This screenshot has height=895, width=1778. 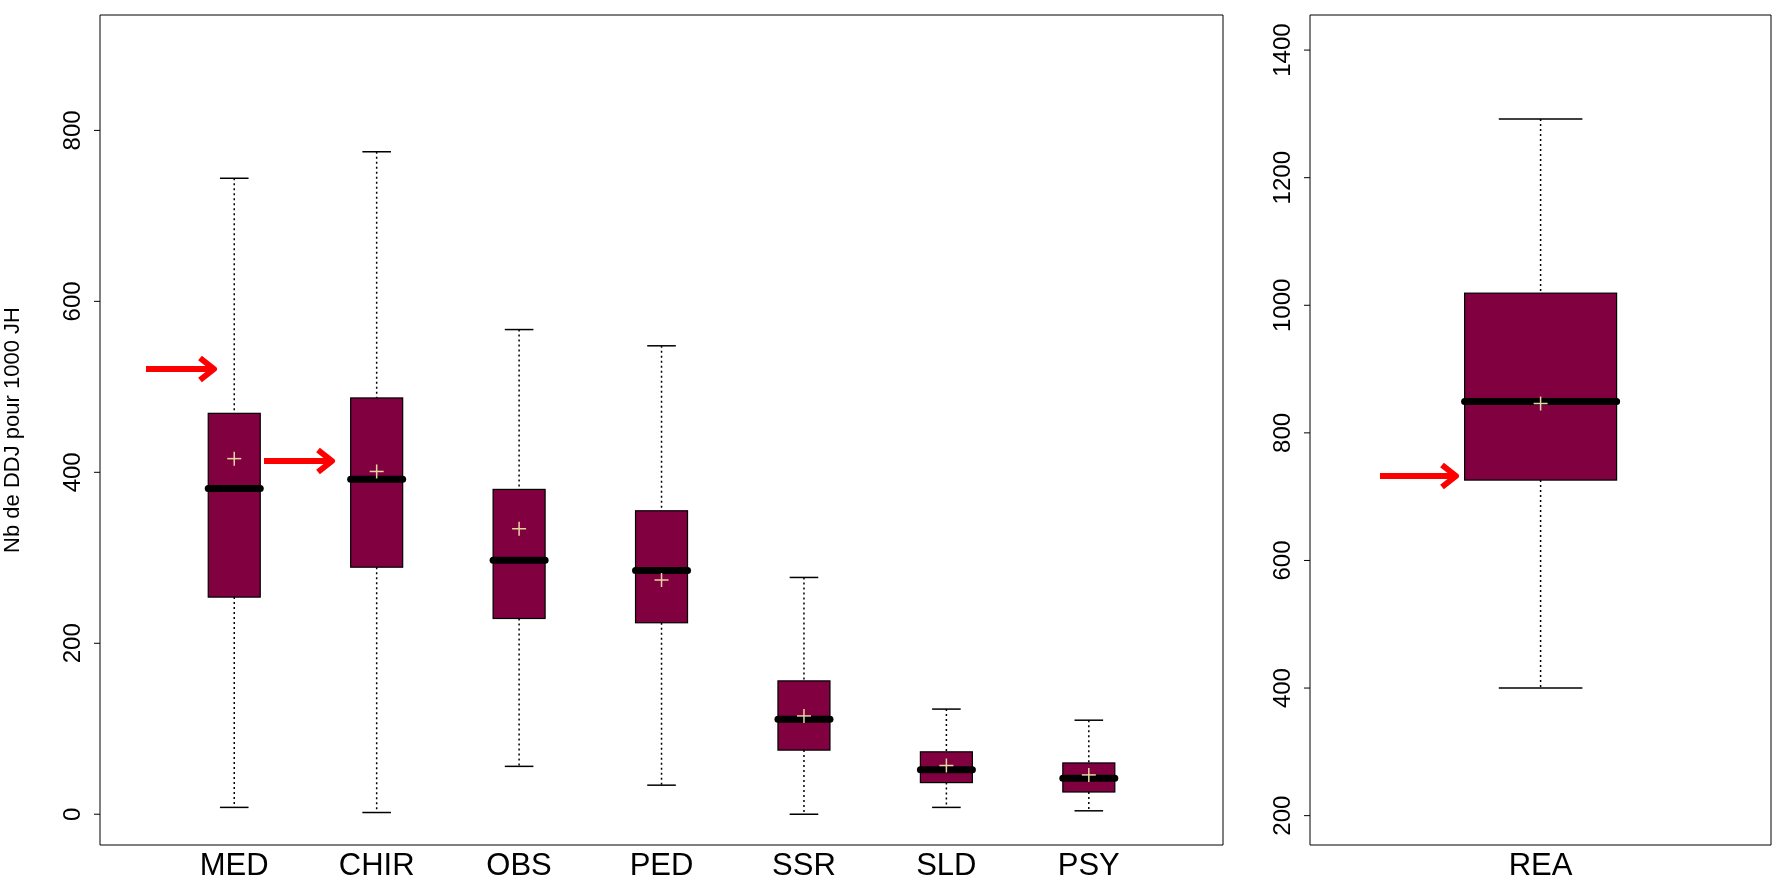 I want to click on x-tick-label: MED, so click(x=234, y=865).